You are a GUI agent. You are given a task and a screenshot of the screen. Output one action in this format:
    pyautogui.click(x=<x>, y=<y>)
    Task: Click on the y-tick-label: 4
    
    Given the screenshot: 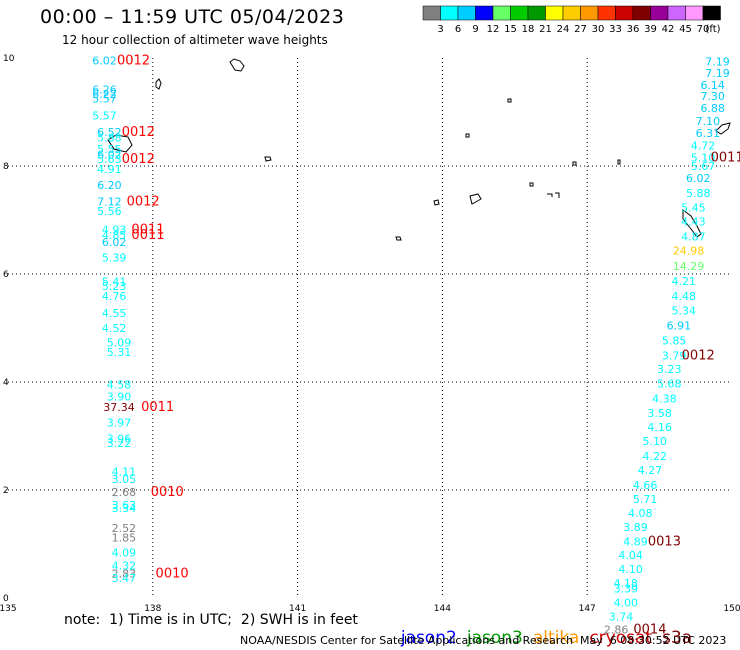 What is the action you would take?
    pyautogui.click(x=6, y=383)
    